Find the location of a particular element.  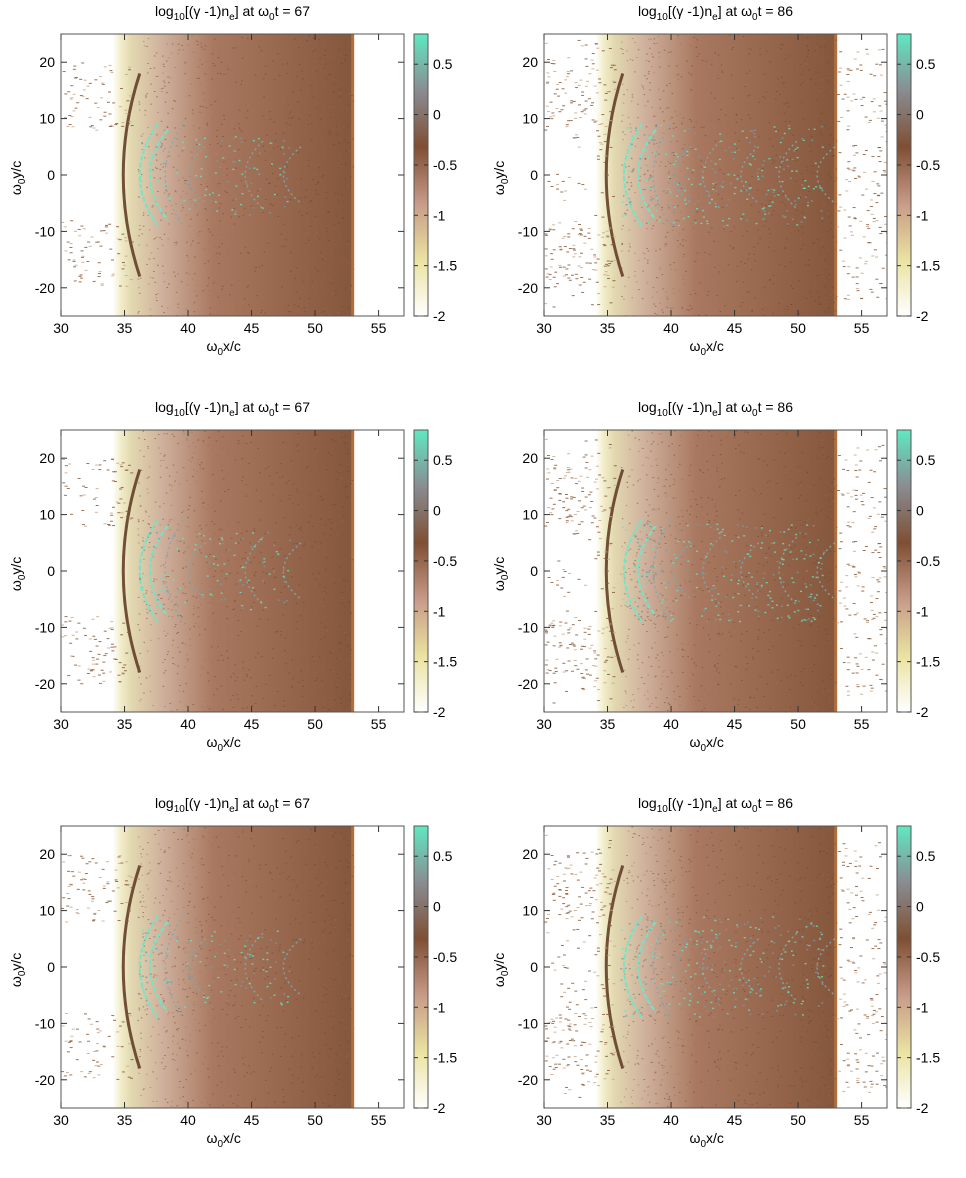

title-part: t = 67 is located at coordinates (292, 11).